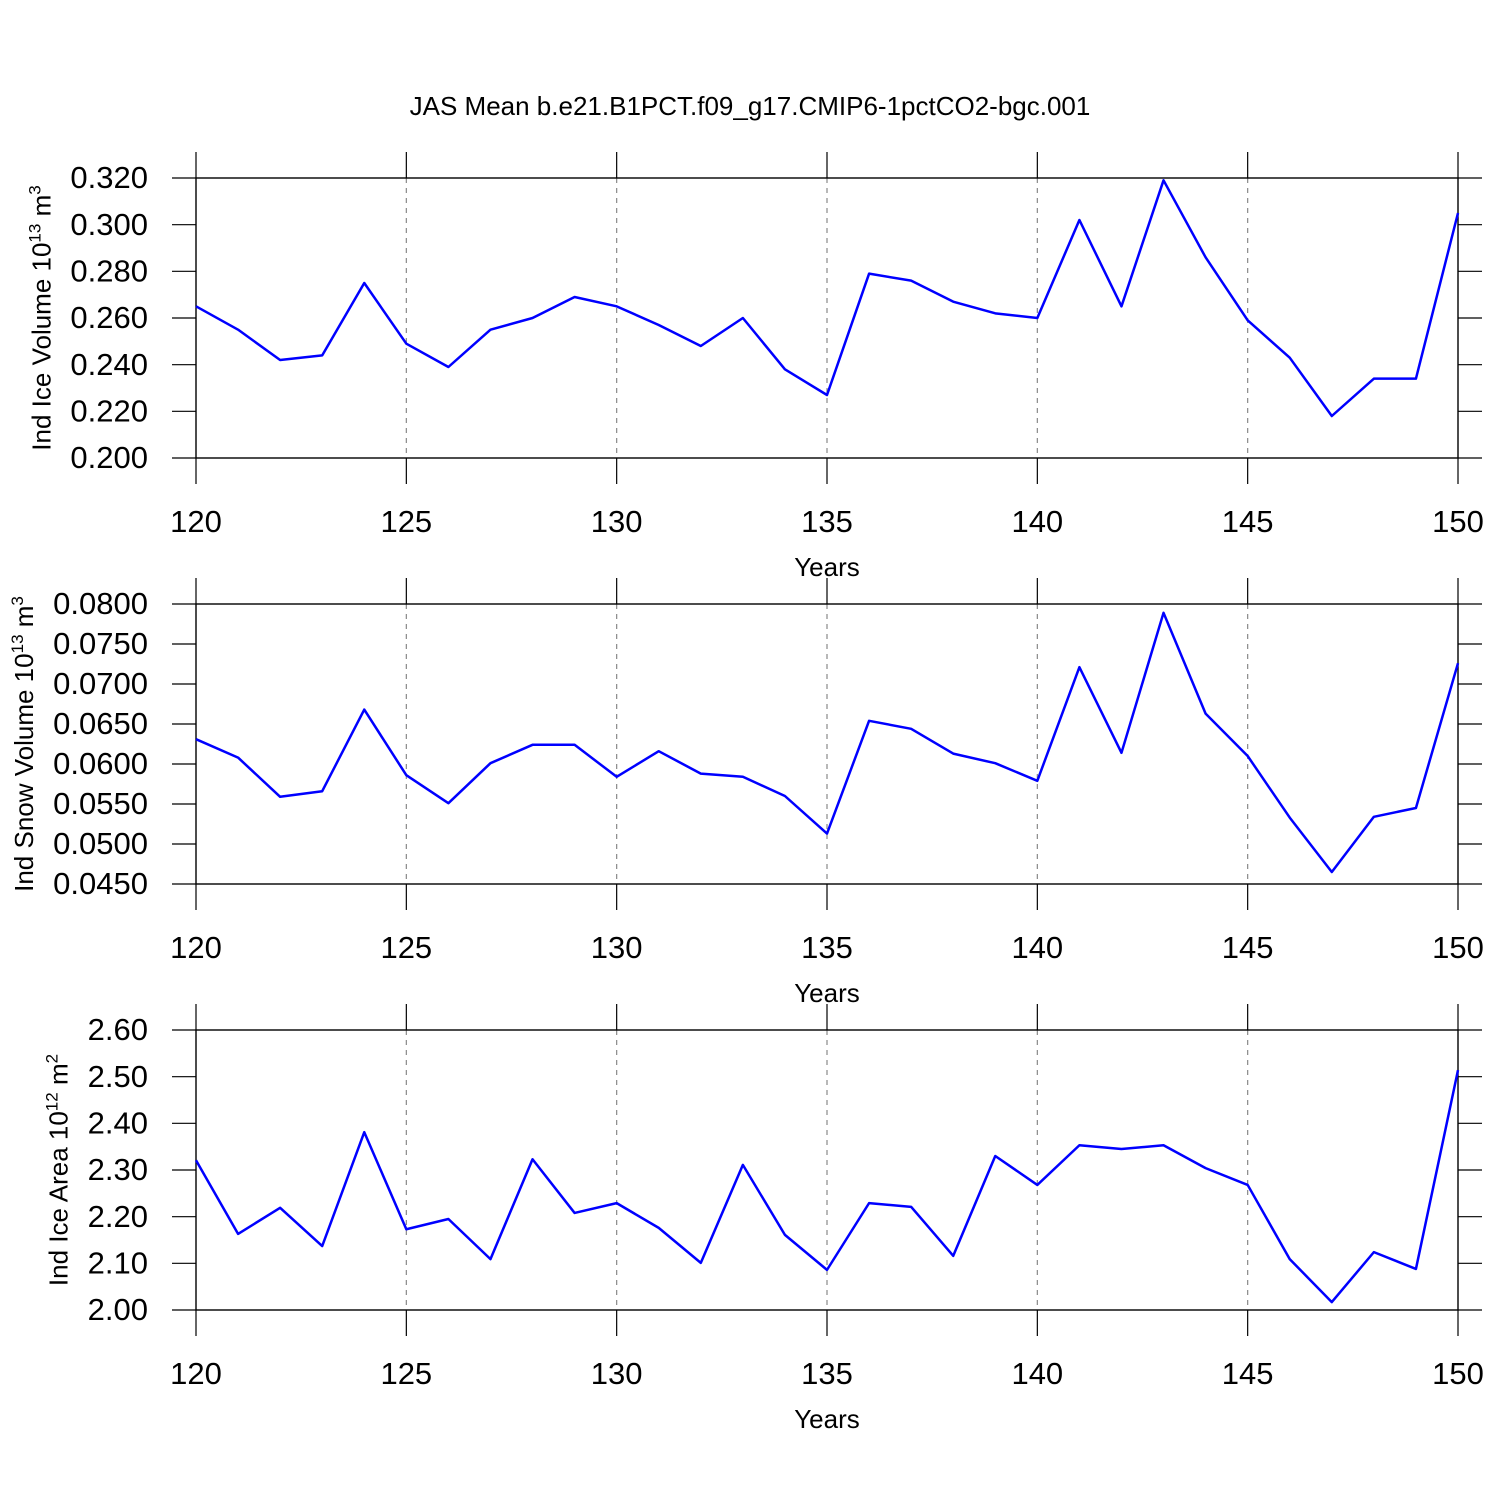 The width and height of the screenshot is (1500, 1500). Describe the element at coordinates (59, 1198) in the screenshot. I see `y-axis-label-part: Ind Ice Area 10` at that location.